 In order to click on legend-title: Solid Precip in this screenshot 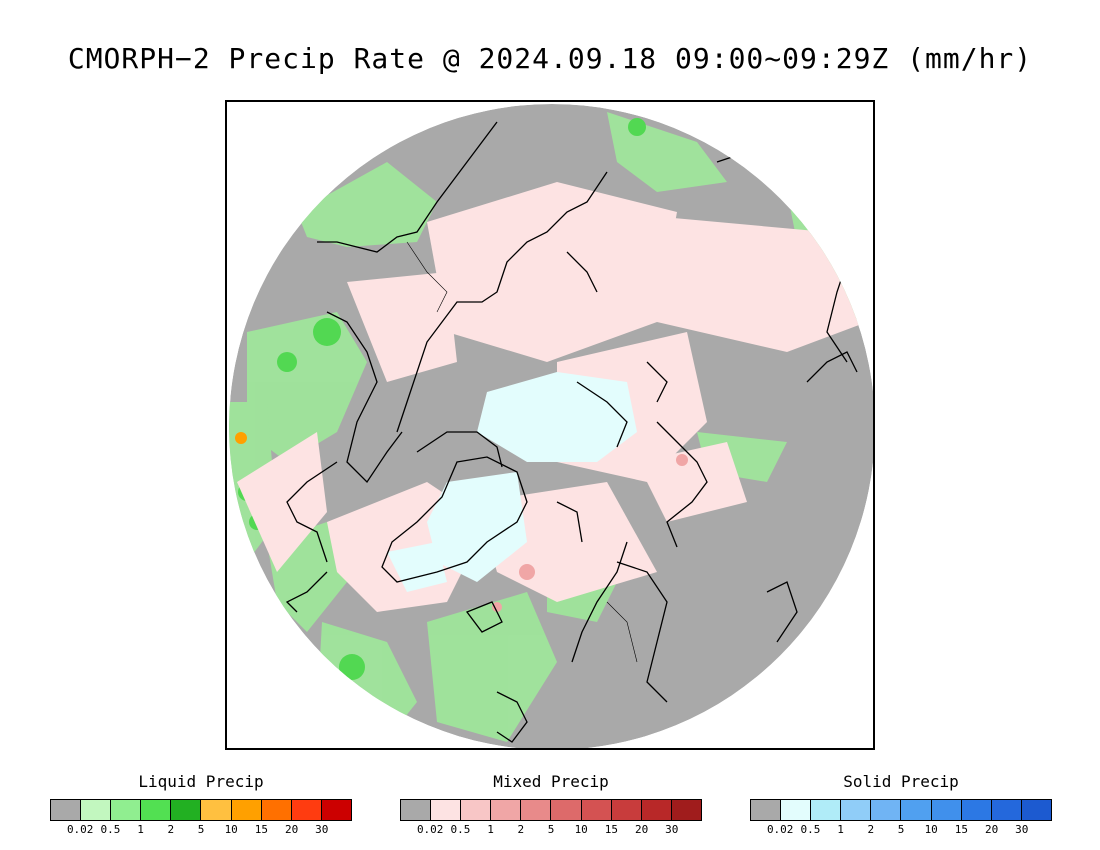, I will do `click(901, 781)`.